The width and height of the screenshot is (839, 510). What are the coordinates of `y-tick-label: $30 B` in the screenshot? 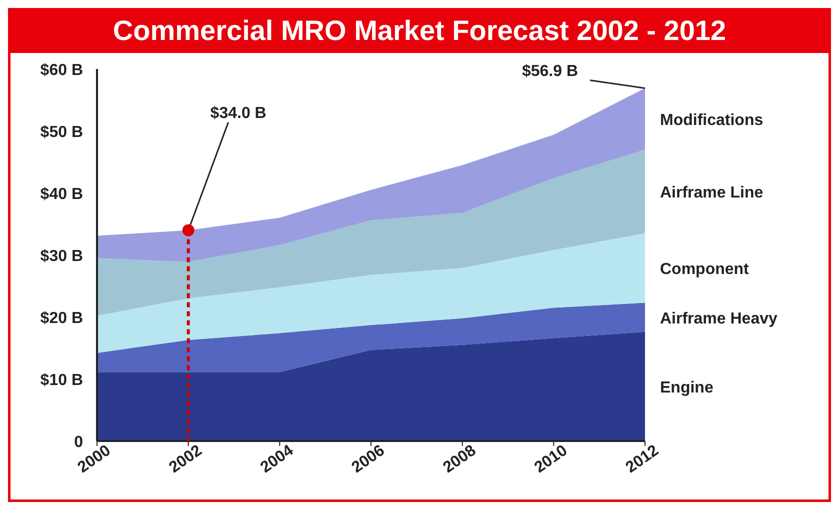 It's located at (61, 256).